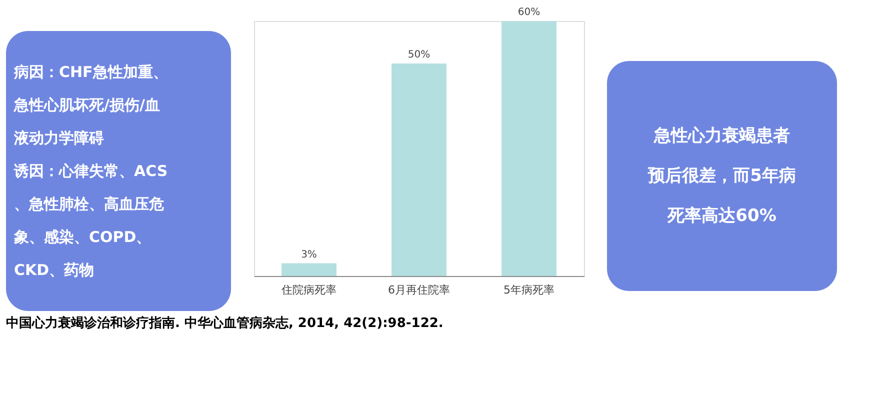 This screenshot has height=413, width=881. What do you see at coordinates (225, 323) in the screenshot?
I see `text: 中国心力衰竭诊治和诊疗指南. 中华心血管病杂志, 2014, 42(2):98-122.` at bounding box center [225, 323].